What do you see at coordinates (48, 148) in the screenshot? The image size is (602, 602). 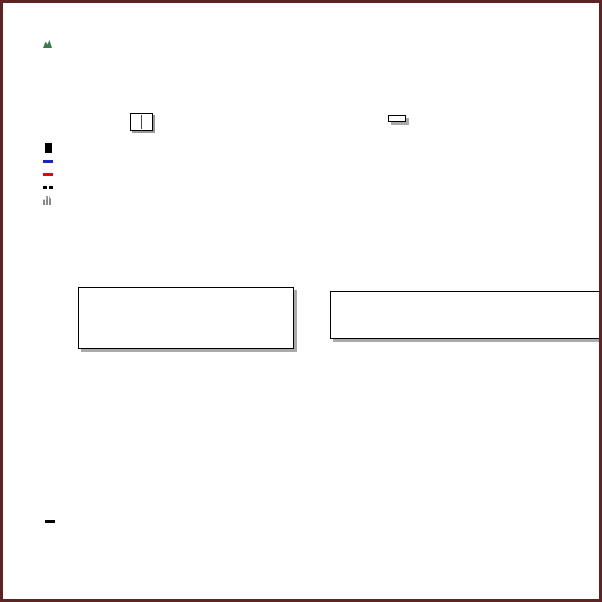 I see `candlestick-icon` at bounding box center [48, 148].